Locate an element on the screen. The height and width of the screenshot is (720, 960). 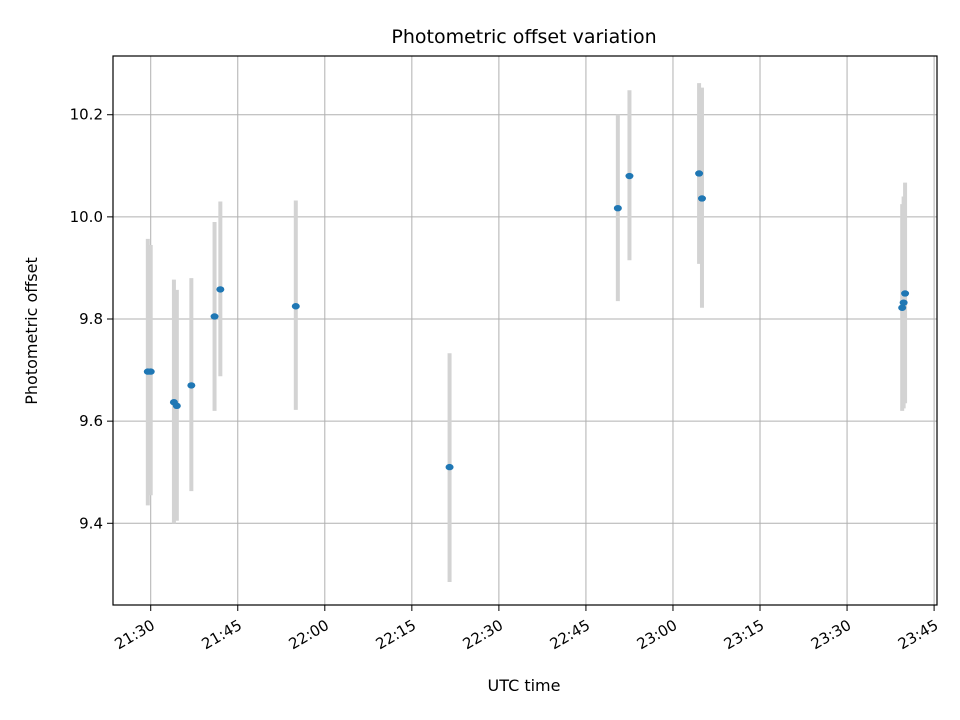
y-tick-label: 10.0 is located at coordinates (86, 217).